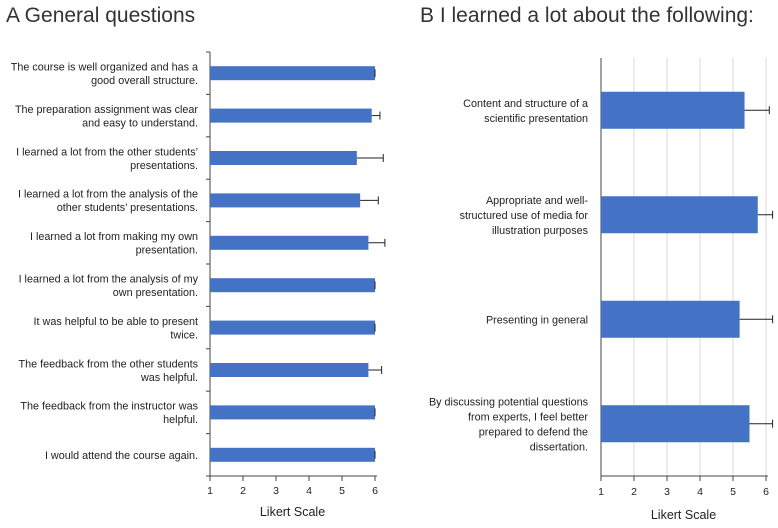 This screenshot has width=778, height=528. I want to click on chart-a-category-label: twice., so click(184, 335).